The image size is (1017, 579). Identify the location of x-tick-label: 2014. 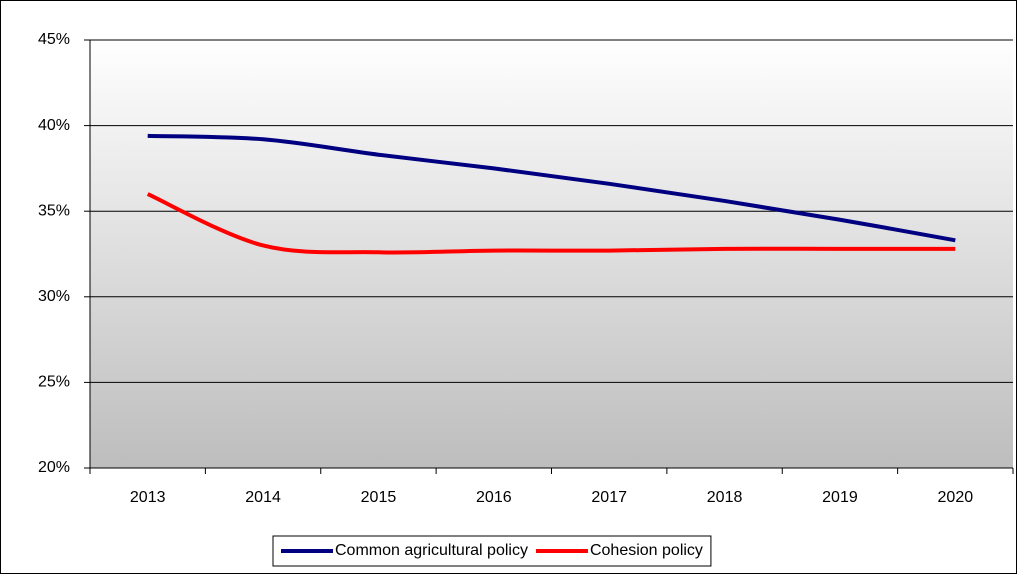
(263, 497).